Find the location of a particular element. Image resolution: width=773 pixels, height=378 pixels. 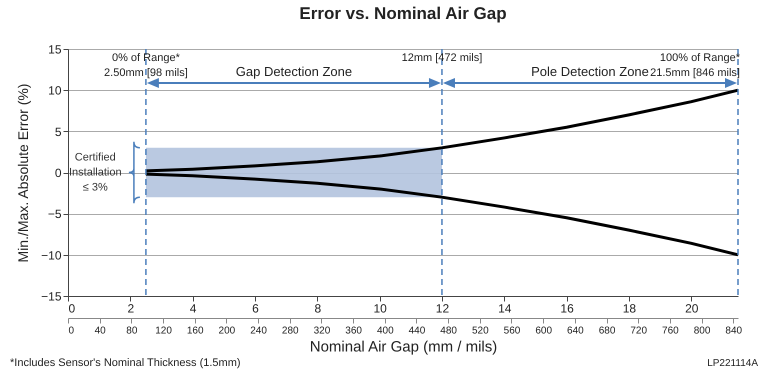

annotation: Pole Detection Zone is located at coordinates (590, 71).